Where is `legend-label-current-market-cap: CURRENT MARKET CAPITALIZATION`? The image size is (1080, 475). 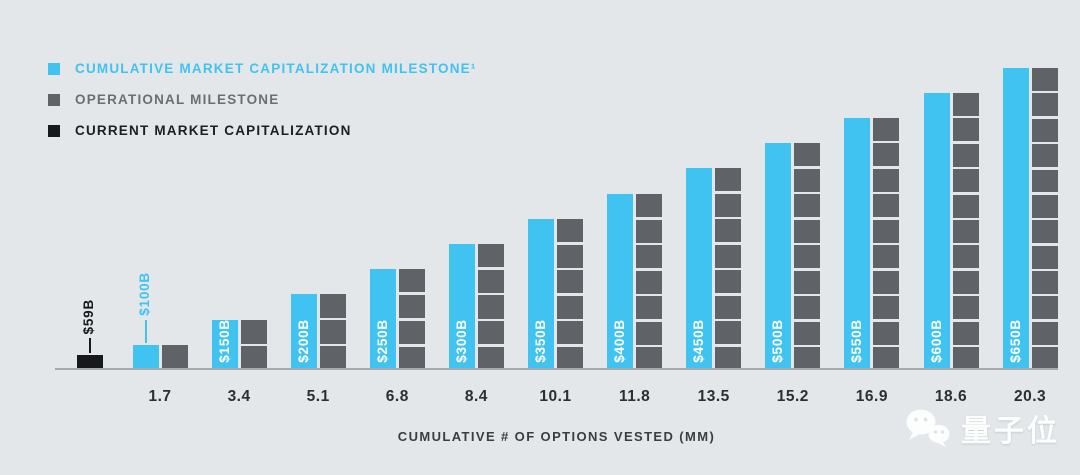
legend-label-current-market-cap: CURRENT MARKET CAPITALIZATION is located at coordinates (213, 130).